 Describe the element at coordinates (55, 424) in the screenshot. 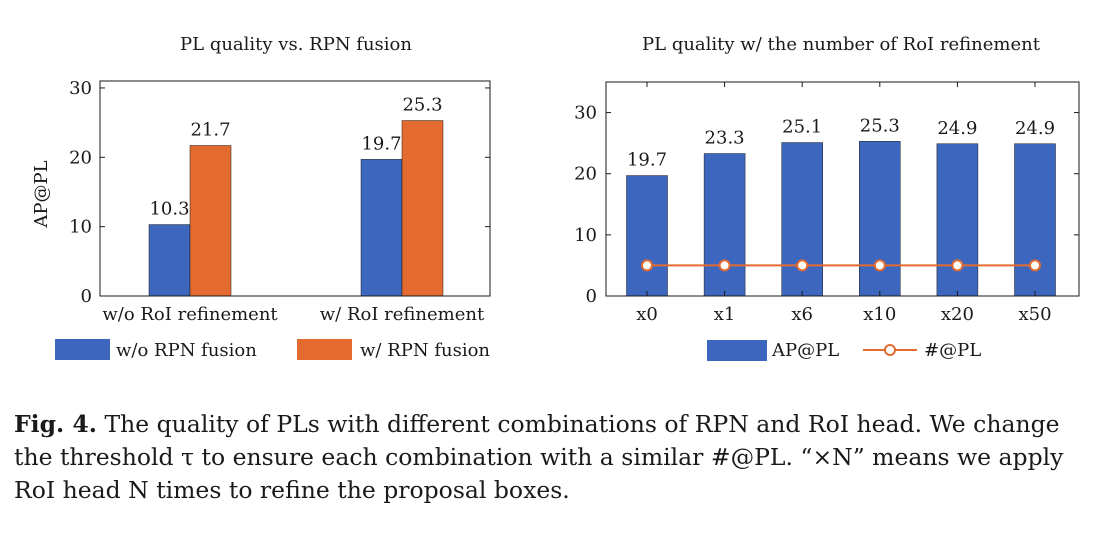

I see `caption-label: Fig. 4.` at that location.